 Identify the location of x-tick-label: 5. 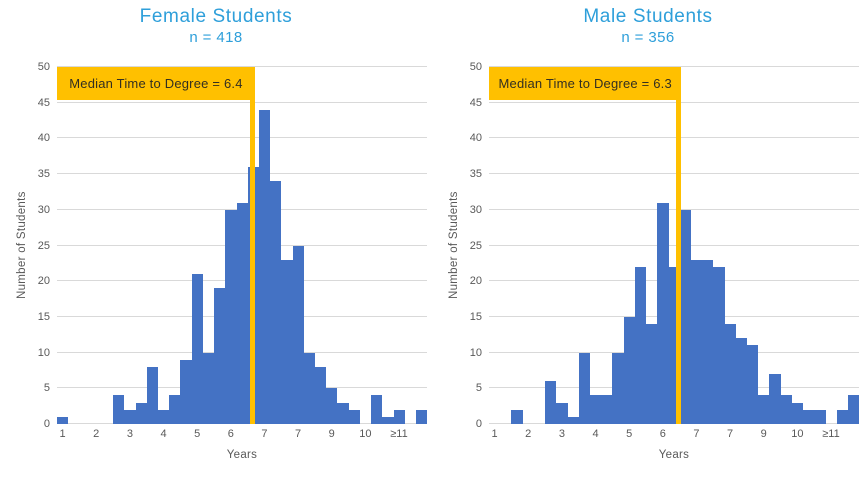
(197, 434).